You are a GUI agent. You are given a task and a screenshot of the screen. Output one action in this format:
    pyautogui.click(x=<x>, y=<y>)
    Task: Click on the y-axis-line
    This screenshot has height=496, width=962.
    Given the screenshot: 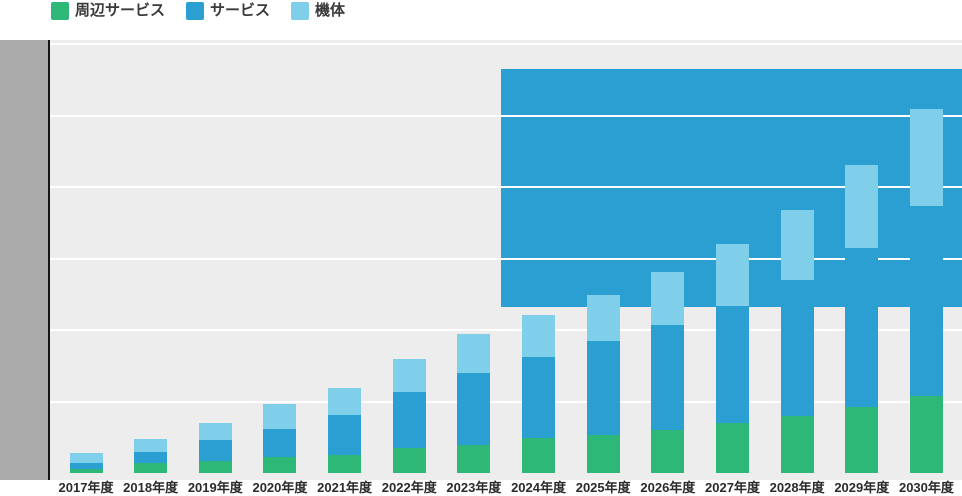 What is the action you would take?
    pyautogui.click(x=49, y=260)
    